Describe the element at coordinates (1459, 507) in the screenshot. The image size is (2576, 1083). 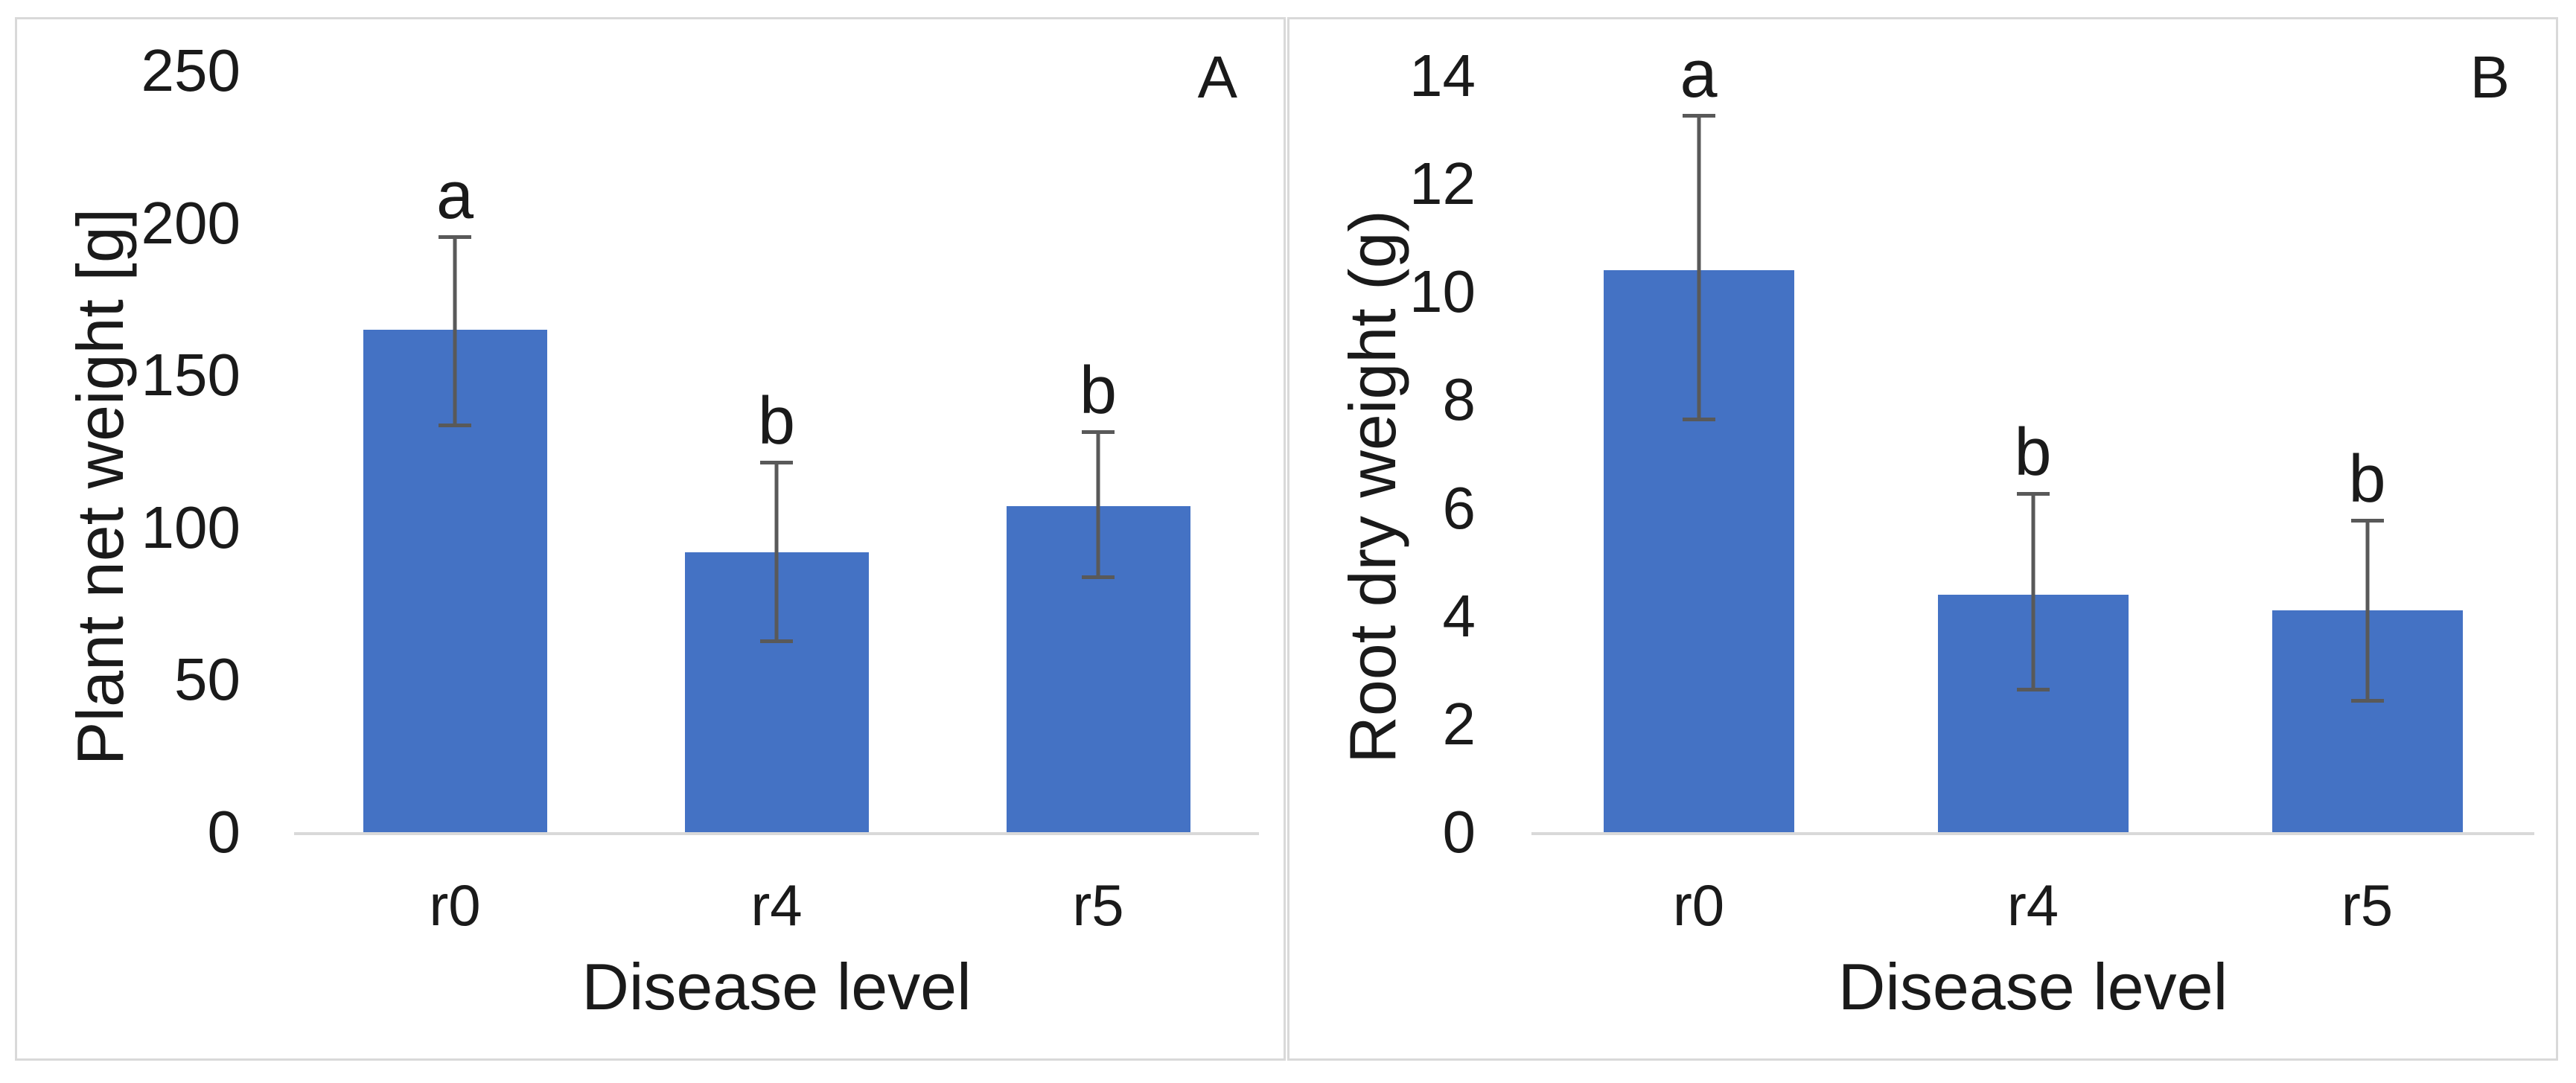
I see `y-tick-label-6: 6` at that location.